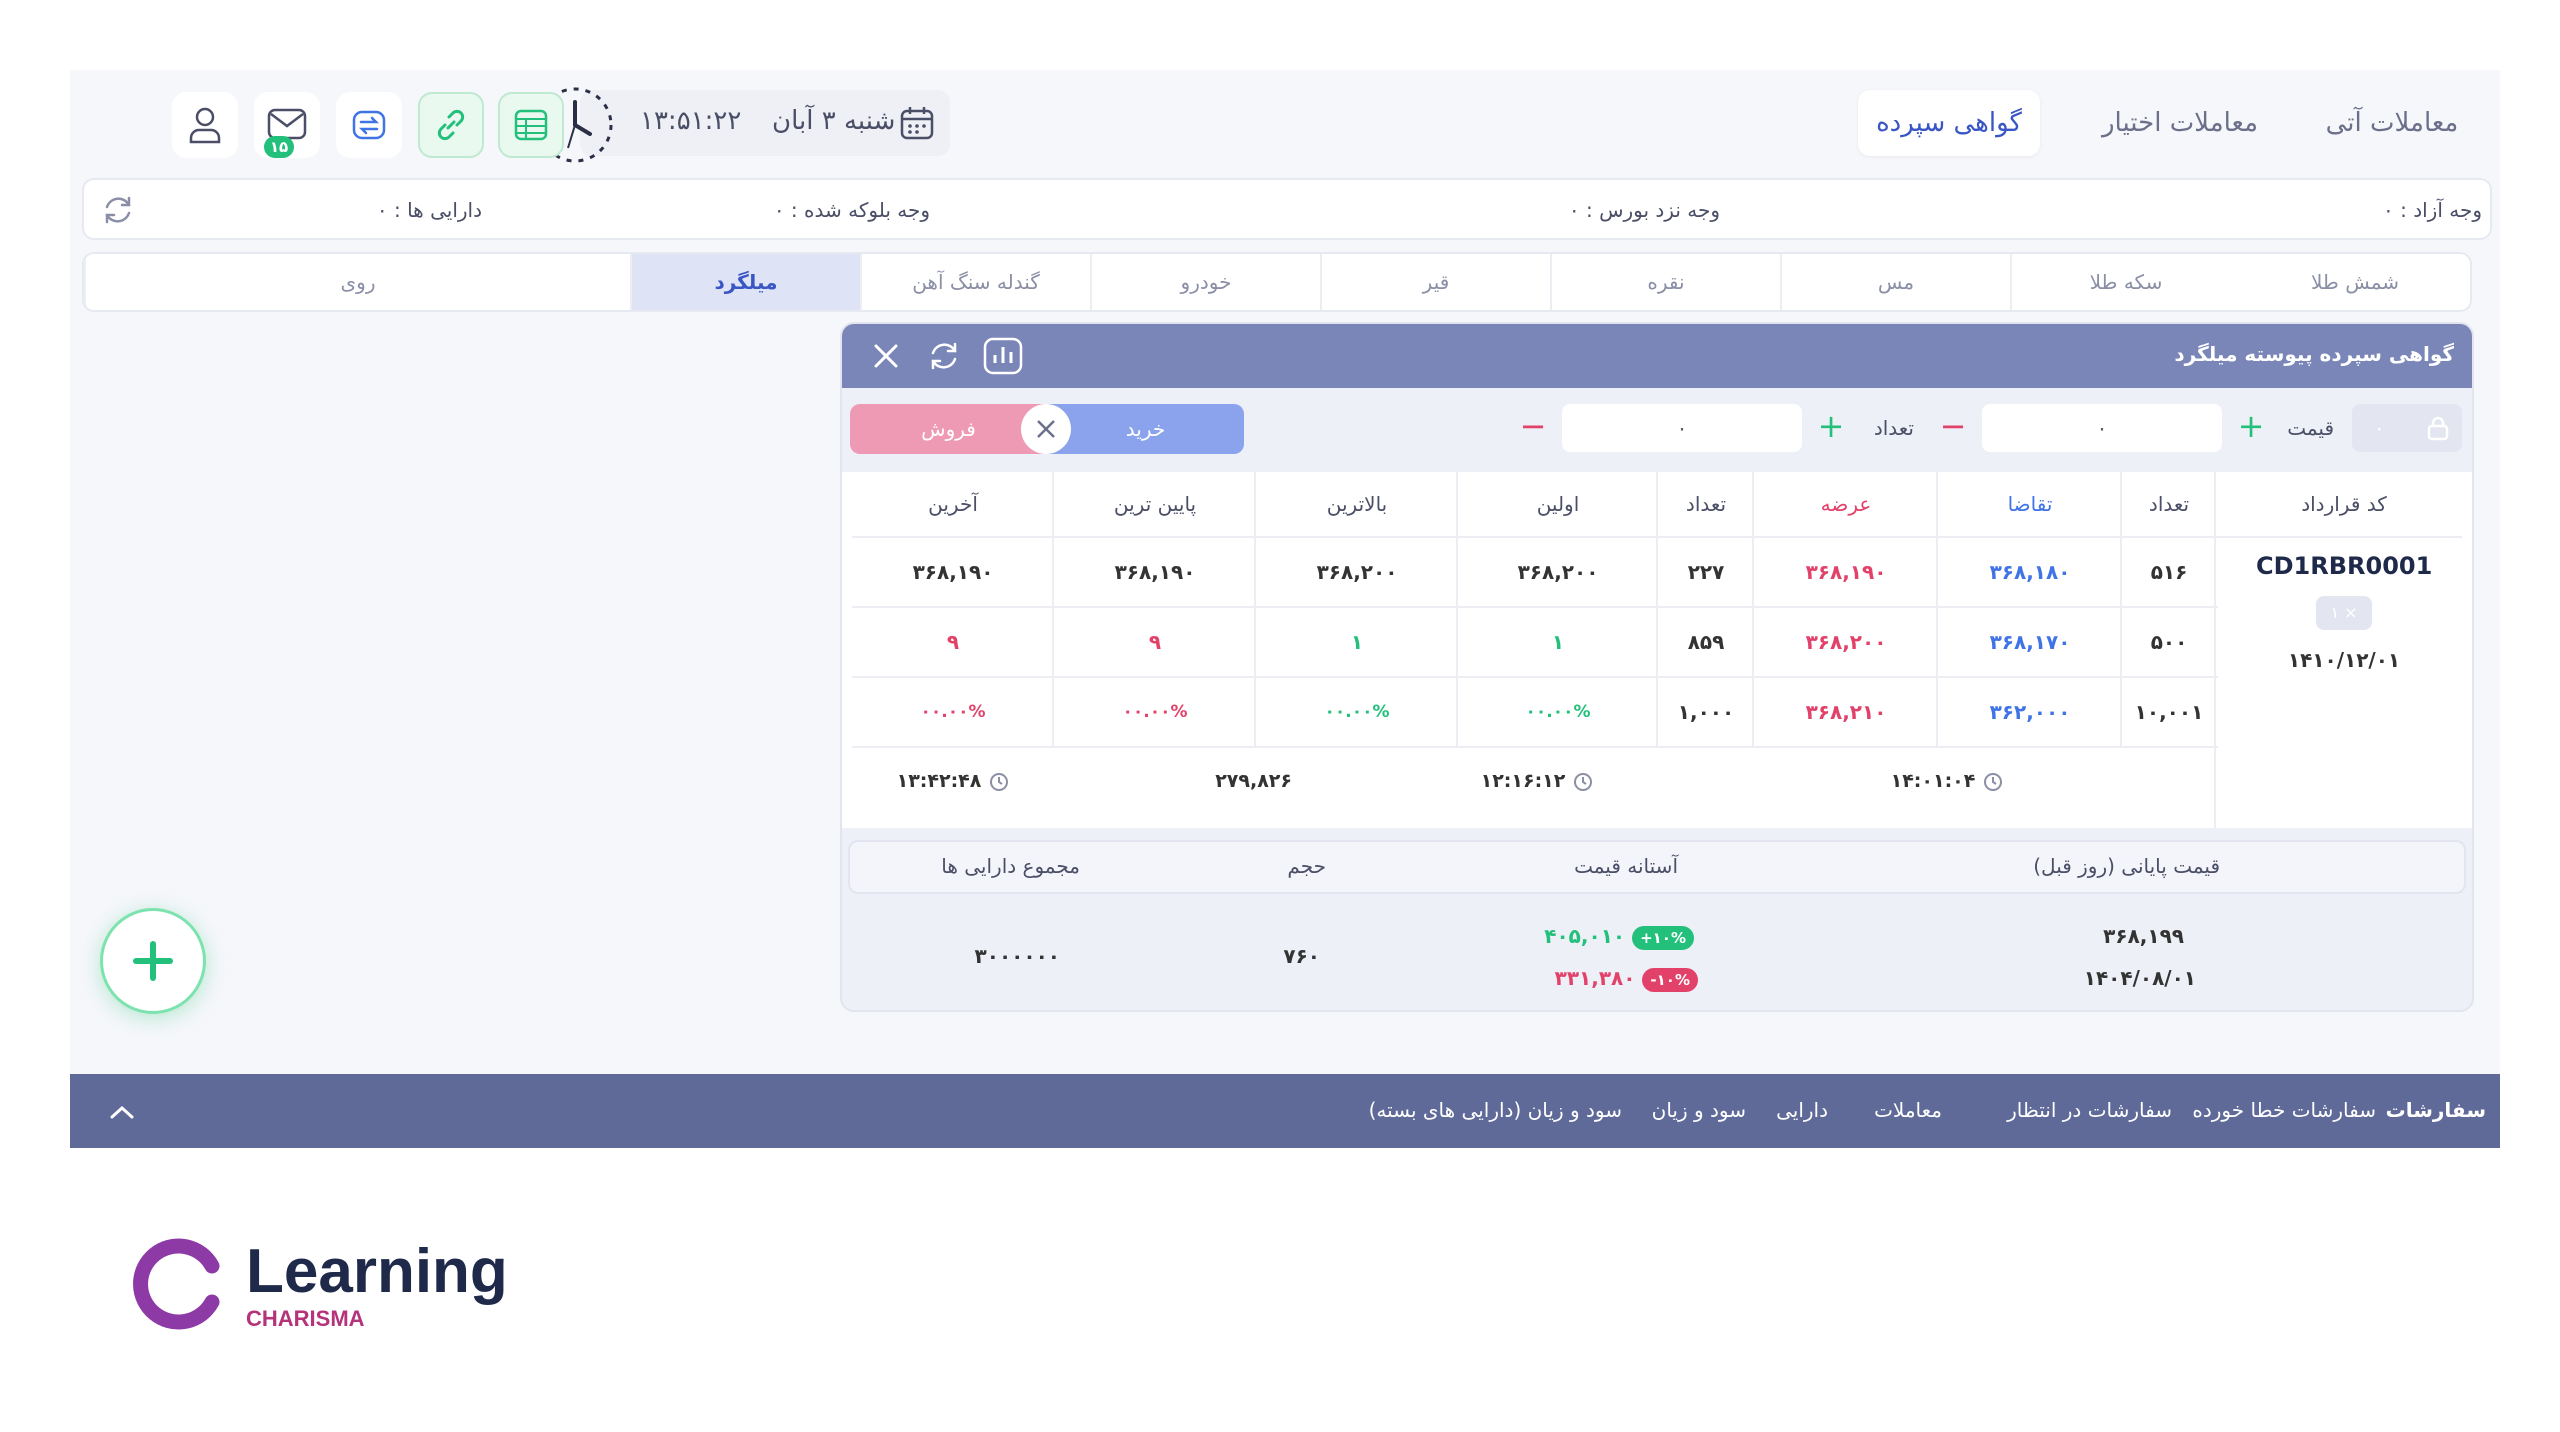 This screenshot has width=2560, height=1432. I want to click on buy-sell-toggle: فروش خرید, so click(1047, 429).